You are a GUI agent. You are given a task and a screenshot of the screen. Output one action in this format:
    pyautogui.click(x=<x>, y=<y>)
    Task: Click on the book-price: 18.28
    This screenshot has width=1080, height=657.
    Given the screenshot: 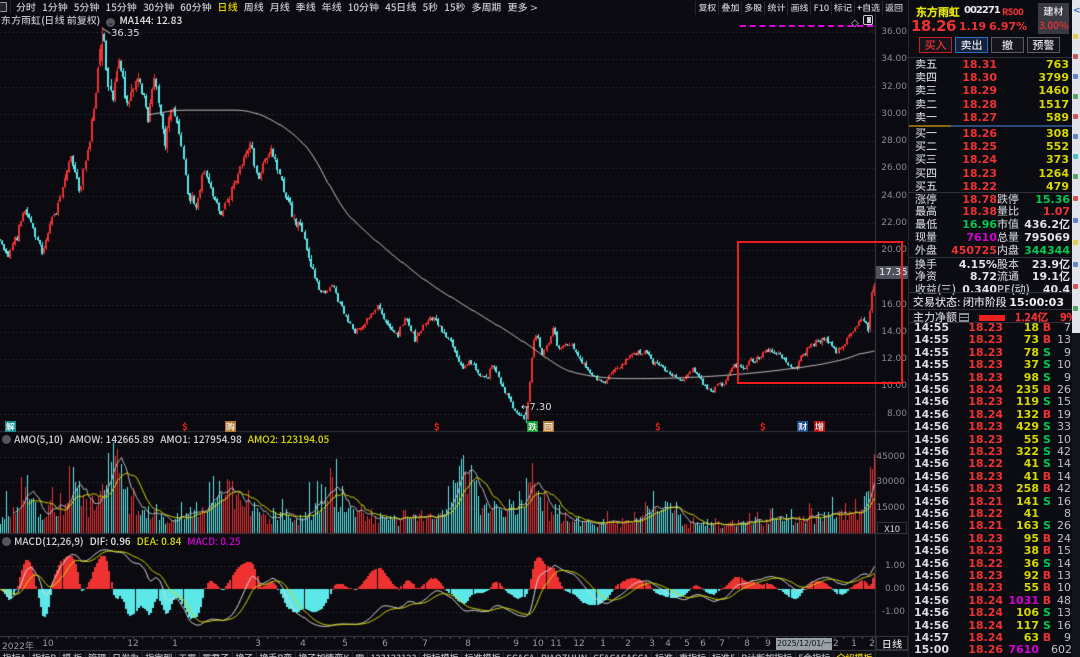 What is the action you would take?
    pyautogui.click(x=979, y=104)
    